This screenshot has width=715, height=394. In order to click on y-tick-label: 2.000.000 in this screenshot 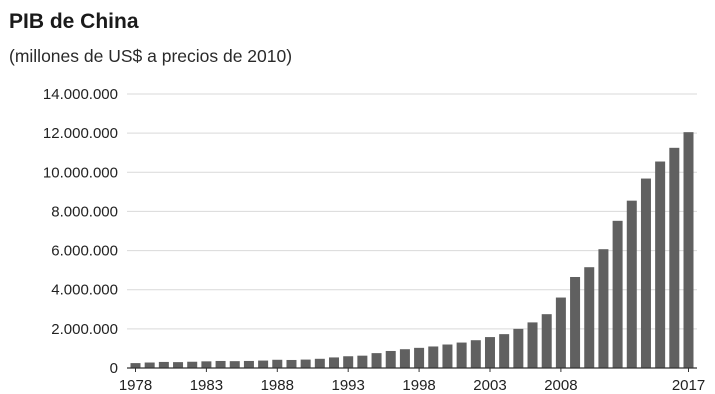, I will do `click(84, 329)`.